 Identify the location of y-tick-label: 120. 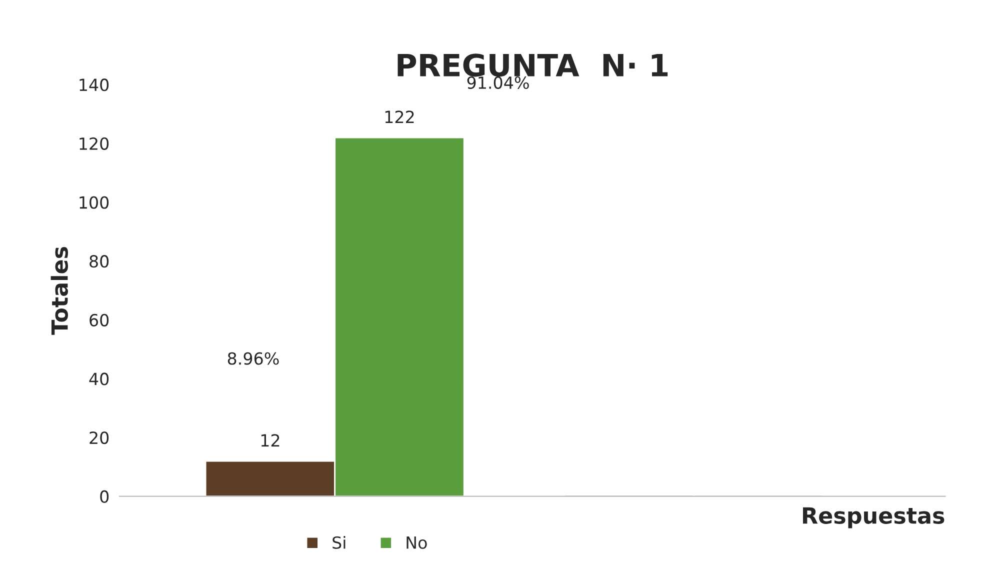
(94, 143).